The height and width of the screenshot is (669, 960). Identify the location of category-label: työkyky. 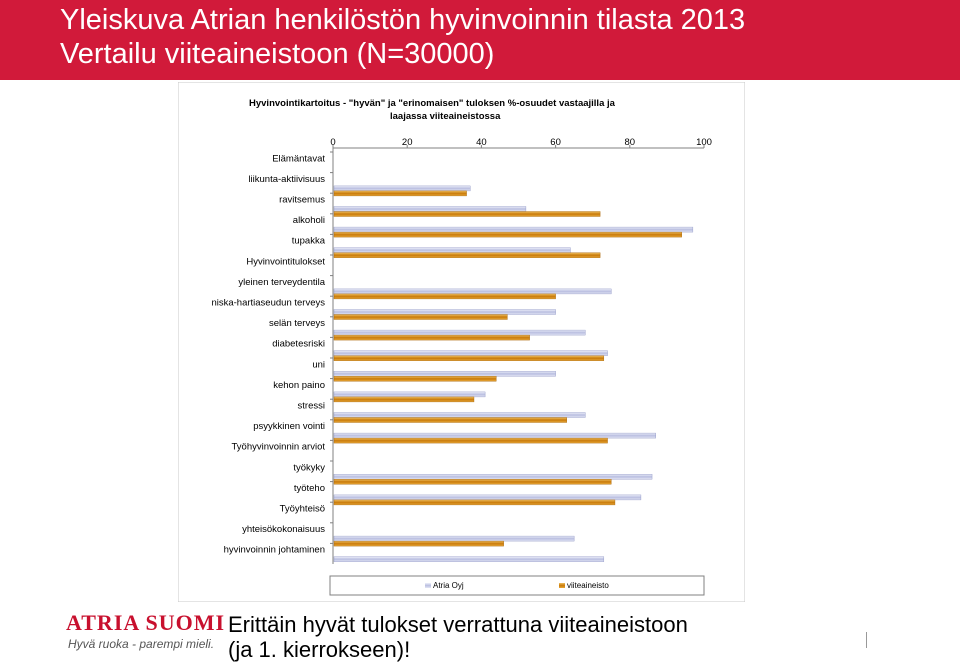
(309, 467).